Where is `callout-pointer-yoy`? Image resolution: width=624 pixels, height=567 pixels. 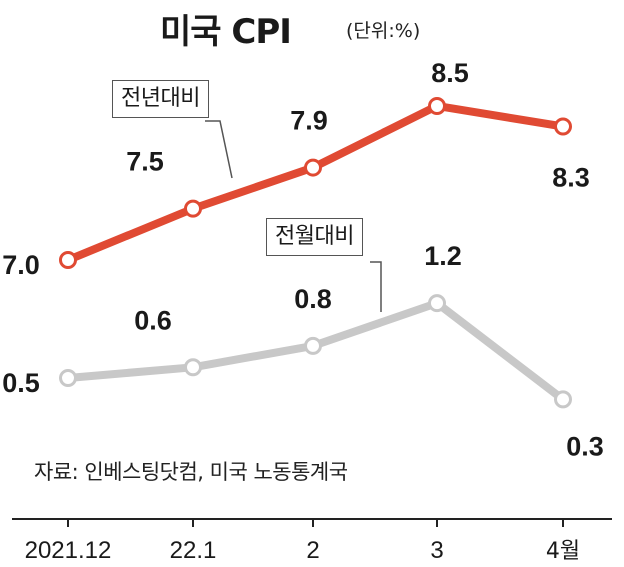 callout-pointer-yoy is located at coordinates (219, 149).